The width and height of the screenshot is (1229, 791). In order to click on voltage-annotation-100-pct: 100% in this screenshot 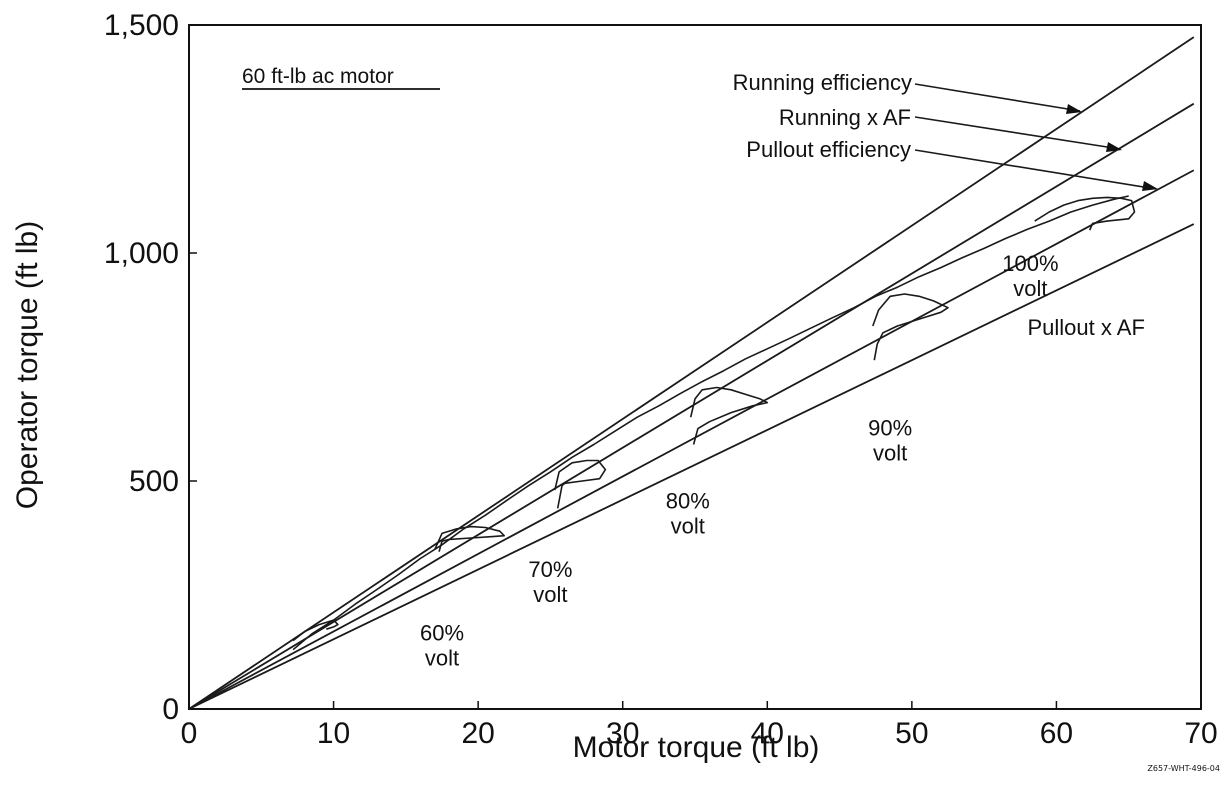, I will do `click(1030, 263)`.